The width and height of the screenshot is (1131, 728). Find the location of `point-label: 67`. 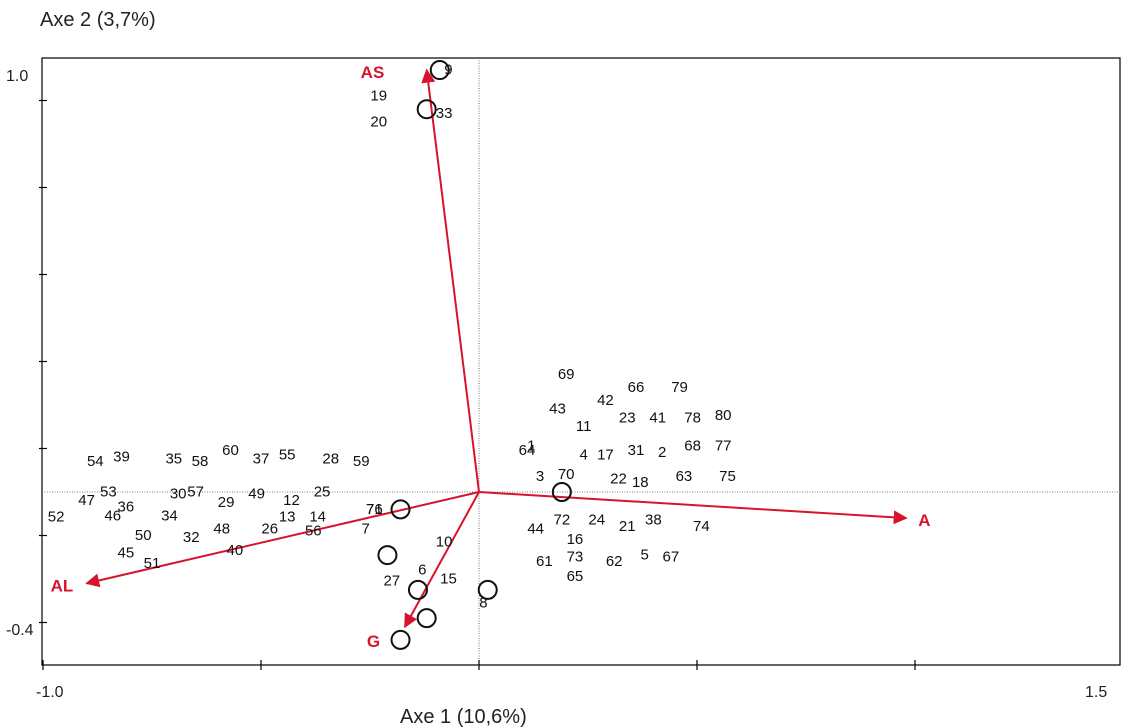

point-label: 67 is located at coordinates (670, 557).